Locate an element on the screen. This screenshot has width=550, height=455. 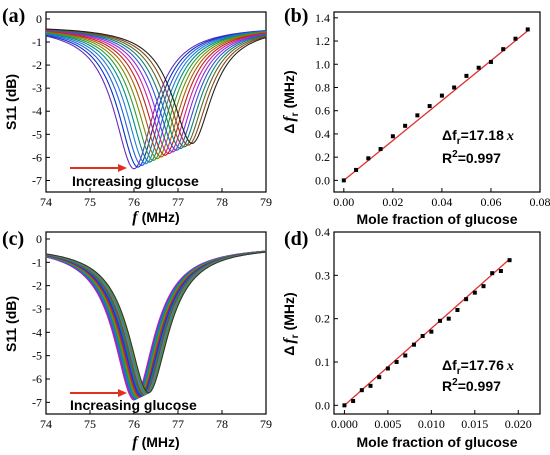
x-tick-label: 0.04 is located at coordinates (441, 202).